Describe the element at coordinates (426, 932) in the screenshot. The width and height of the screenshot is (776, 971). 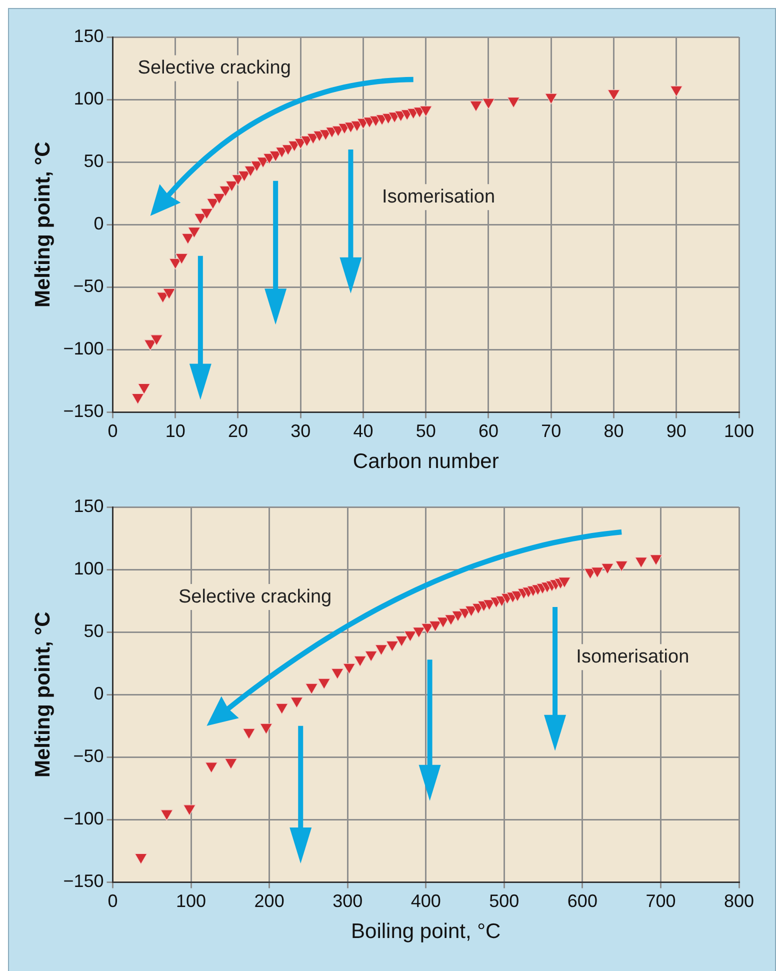
I see `x-axis-title: Boiling point, °C` at that location.